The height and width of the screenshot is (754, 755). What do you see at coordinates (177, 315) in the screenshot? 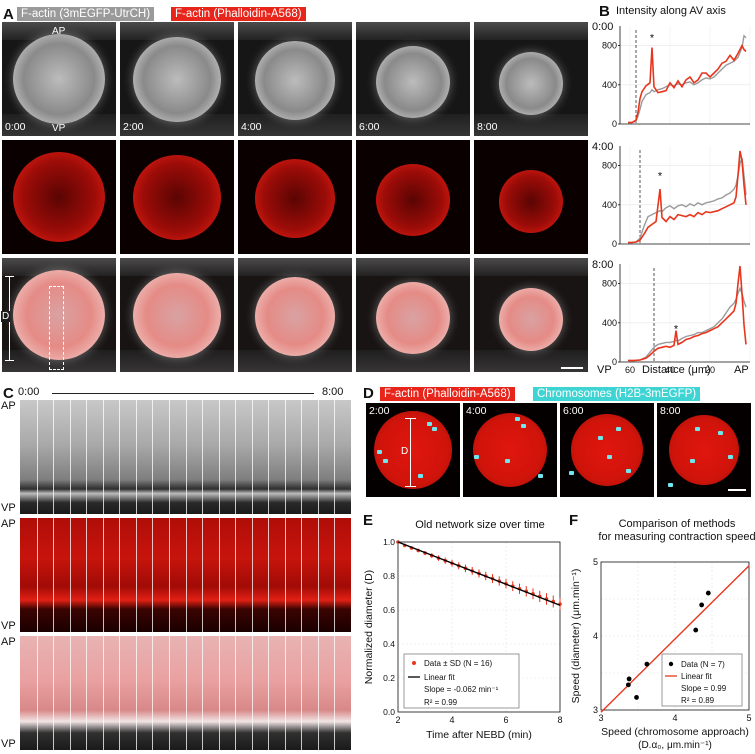
I see `micrograph-r3-c2` at bounding box center [177, 315].